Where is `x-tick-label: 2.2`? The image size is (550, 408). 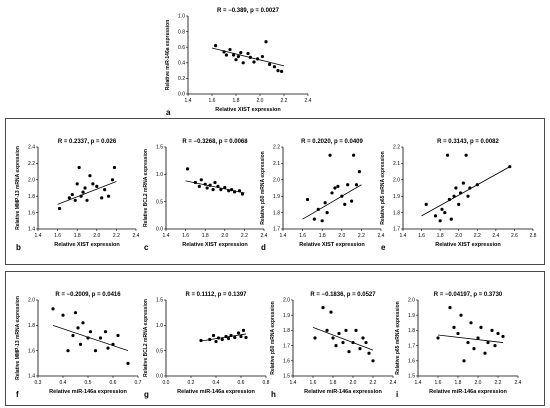
x-tick-label: 2.2 is located at coordinates (477, 236).